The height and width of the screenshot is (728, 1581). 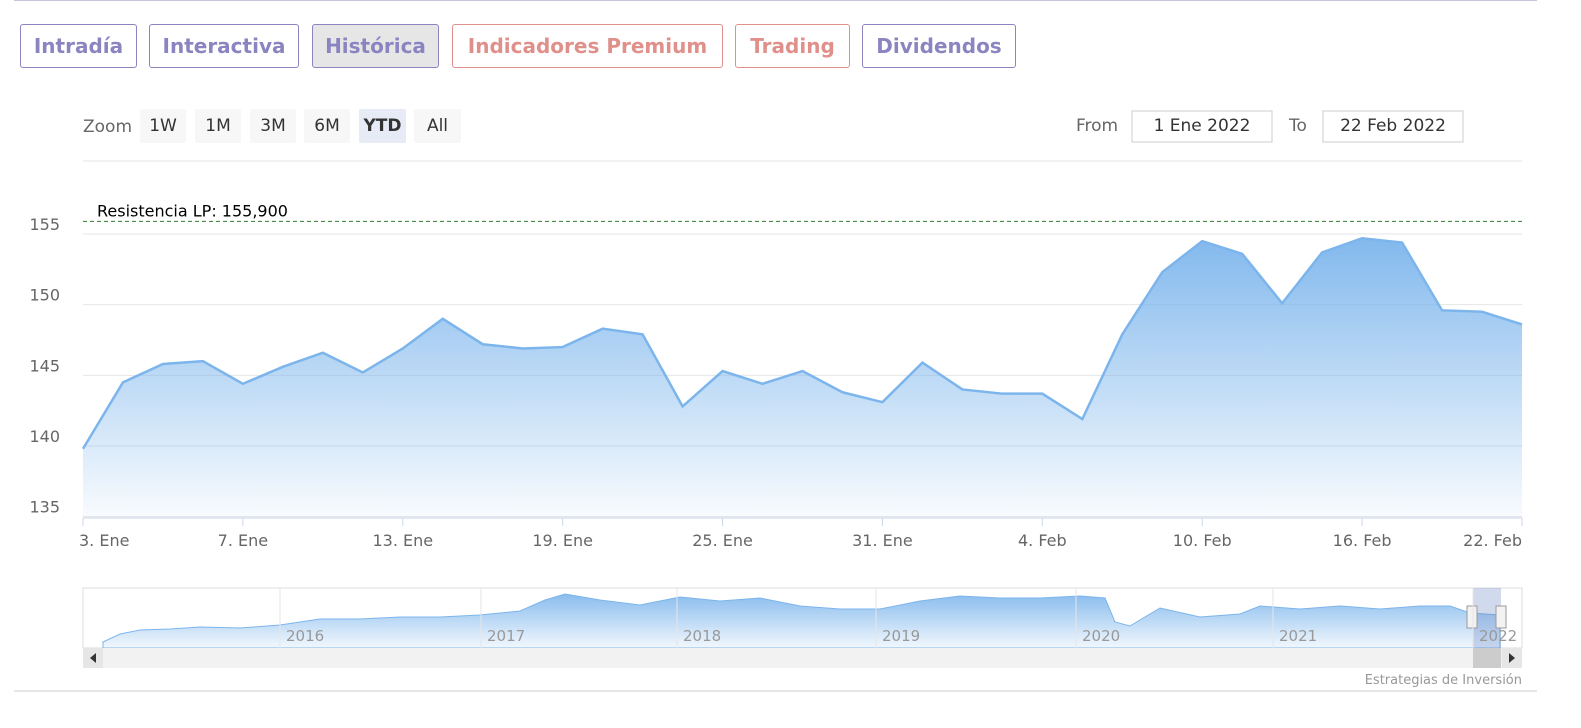 I want to click on zoom-button-label: 6M, so click(x=326, y=126).